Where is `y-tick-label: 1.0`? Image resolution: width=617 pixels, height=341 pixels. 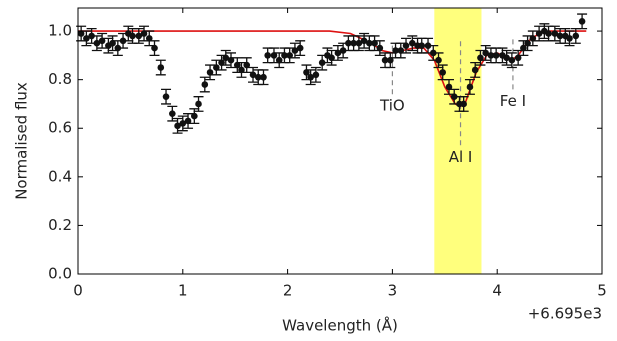
y-tick-label: 1.0 is located at coordinates (60, 31).